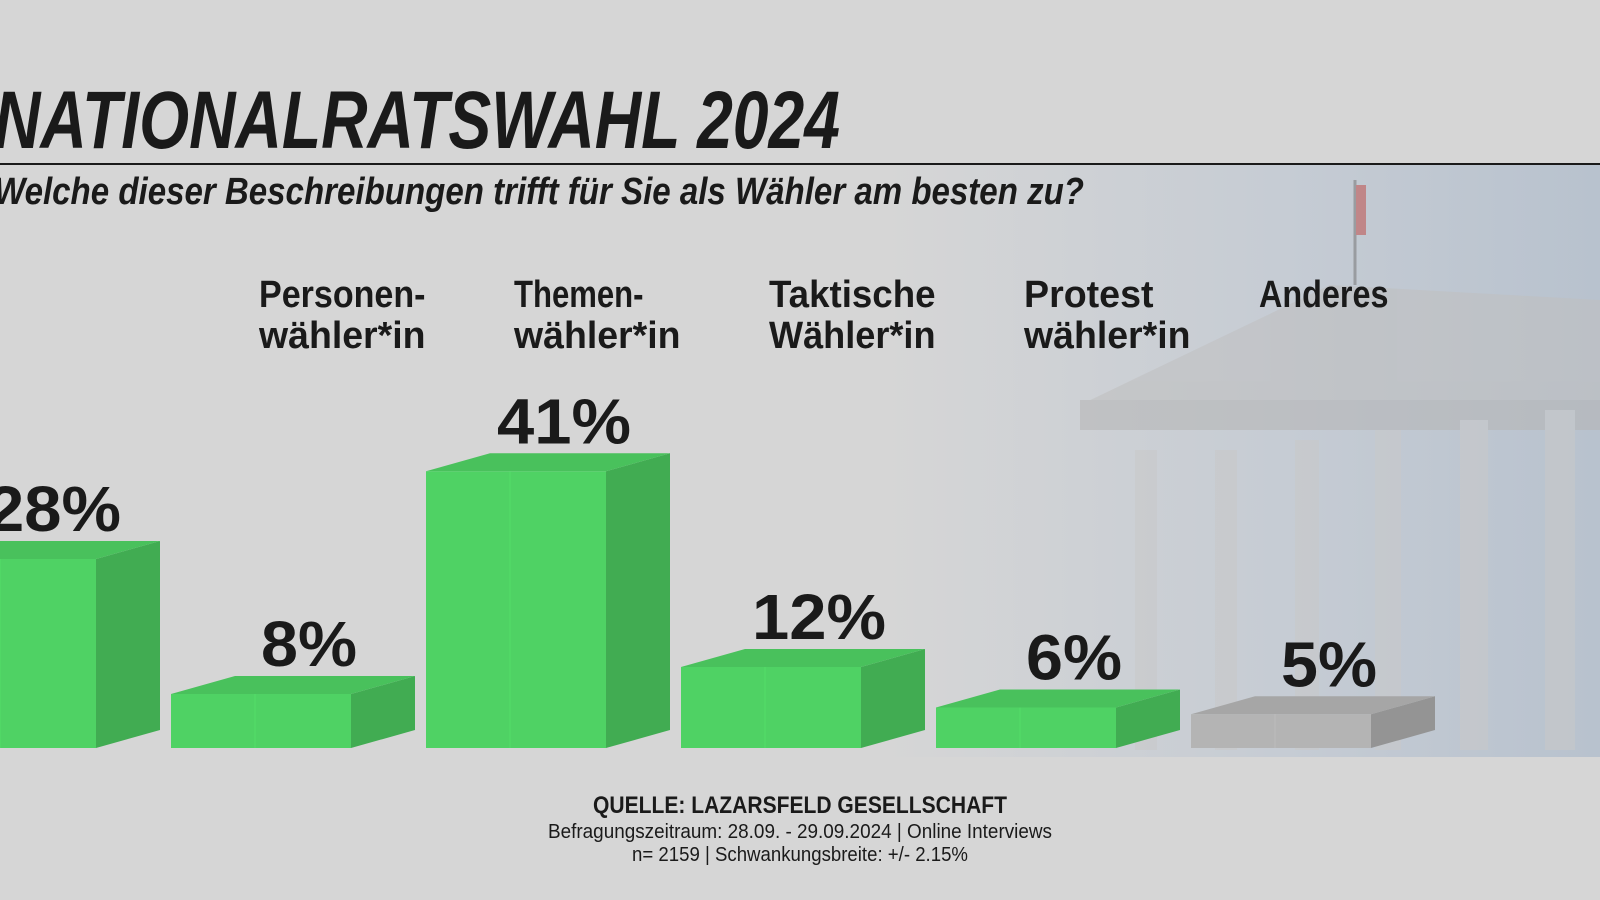 The image size is (1600, 900). What do you see at coordinates (1329, 664) in the screenshot?
I see `value-label: 5%` at bounding box center [1329, 664].